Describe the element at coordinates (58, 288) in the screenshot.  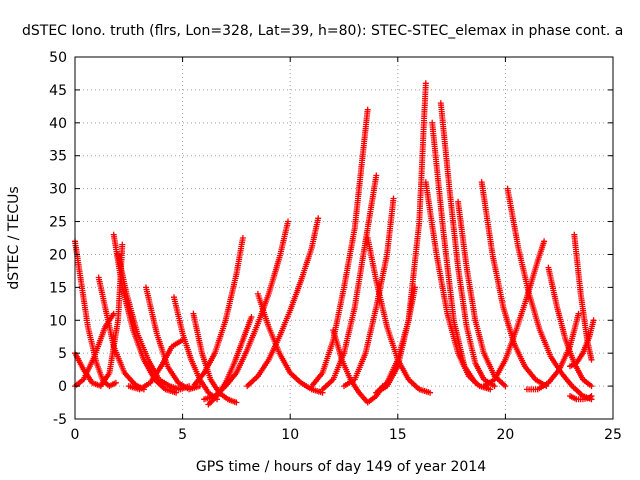
I see `y-tick-label: 15` at that location.